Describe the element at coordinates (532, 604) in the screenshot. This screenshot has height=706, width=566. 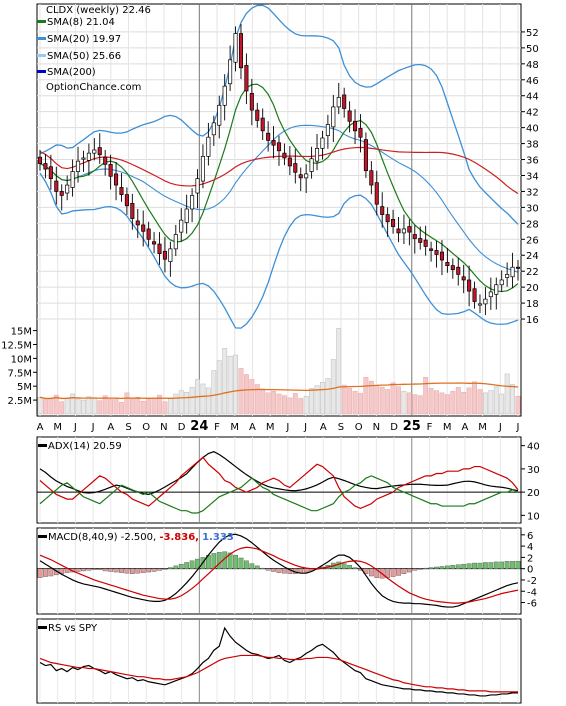
I see `macd-lines-tick-label--6: -6` at that location.